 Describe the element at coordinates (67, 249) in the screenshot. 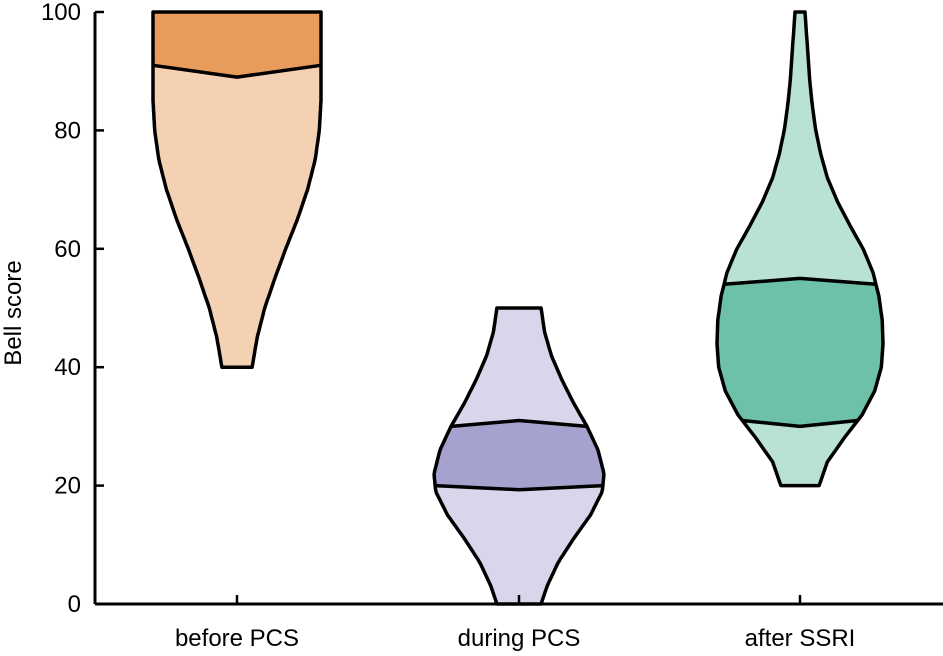

I see `y-tick-label: 60` at that location.